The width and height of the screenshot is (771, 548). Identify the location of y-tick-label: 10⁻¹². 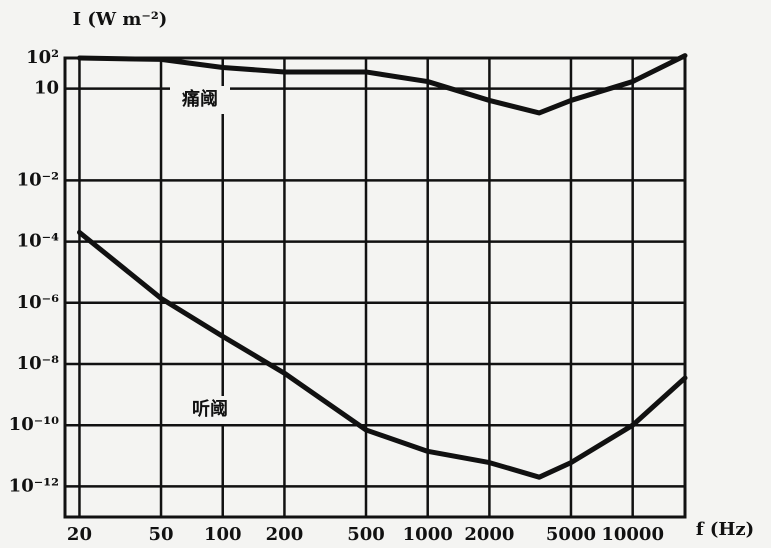
(34, 485).